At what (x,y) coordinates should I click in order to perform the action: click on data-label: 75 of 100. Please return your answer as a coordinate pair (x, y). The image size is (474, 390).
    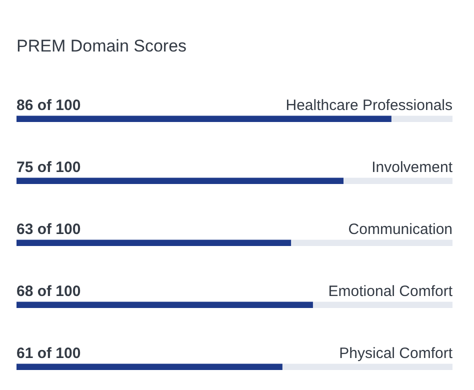
    Looking at the image, I should click on (48, 167).